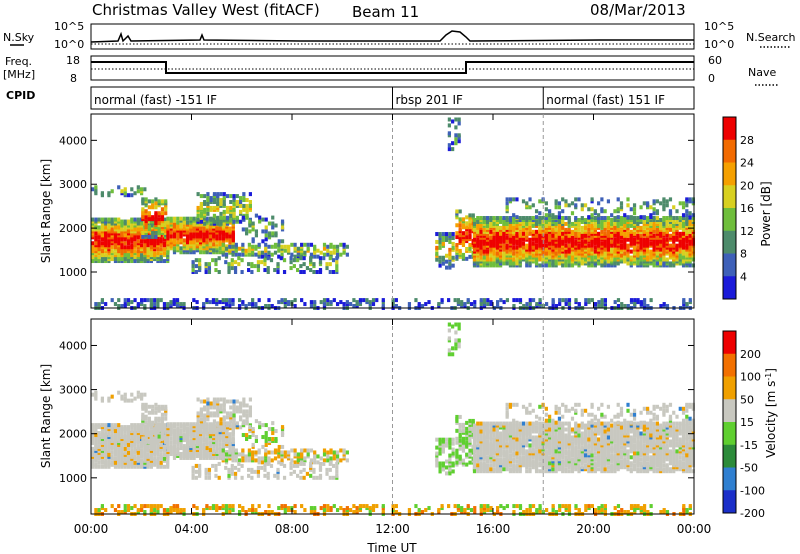  I want to click on beam-label: Beam 11, so click(385, 12).